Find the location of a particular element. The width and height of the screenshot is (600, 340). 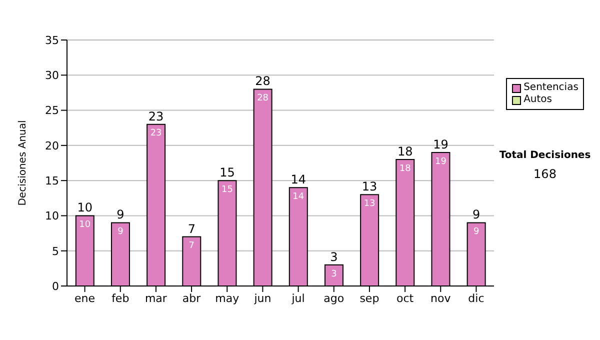

total-label: 3 is located at coordinates (334, 257).